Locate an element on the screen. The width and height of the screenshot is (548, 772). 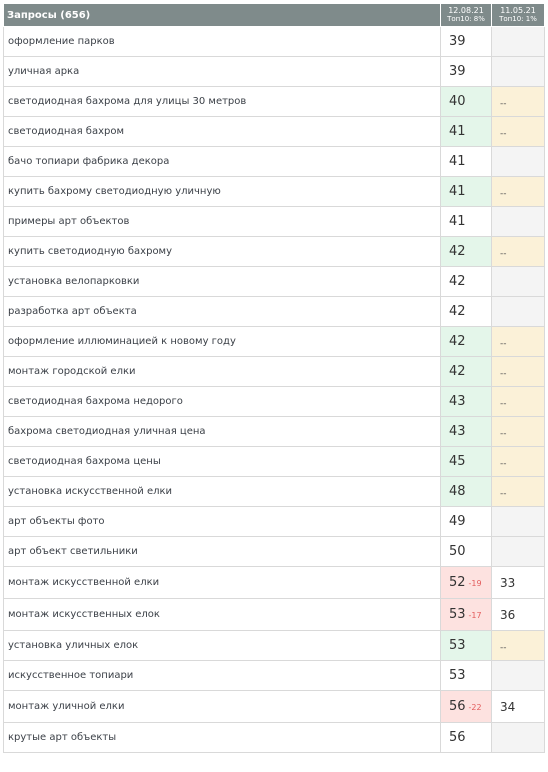
position-cell: 45 is located at coordinates (466, 461).